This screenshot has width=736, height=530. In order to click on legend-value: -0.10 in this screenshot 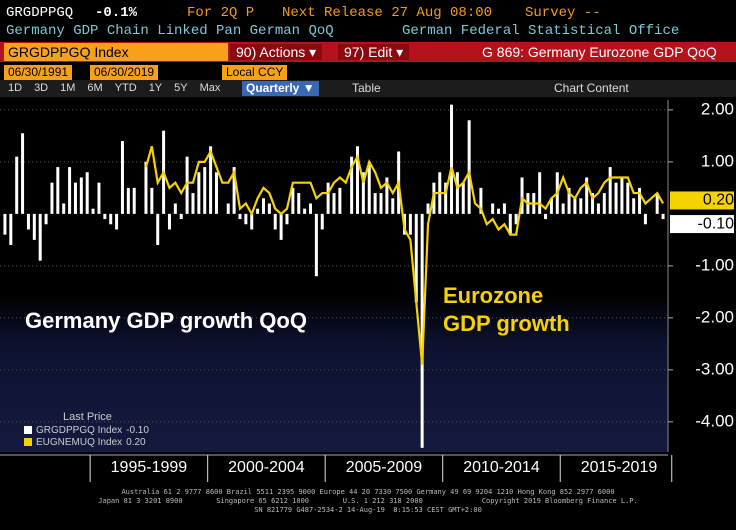, I will do `click(137, 430)`.